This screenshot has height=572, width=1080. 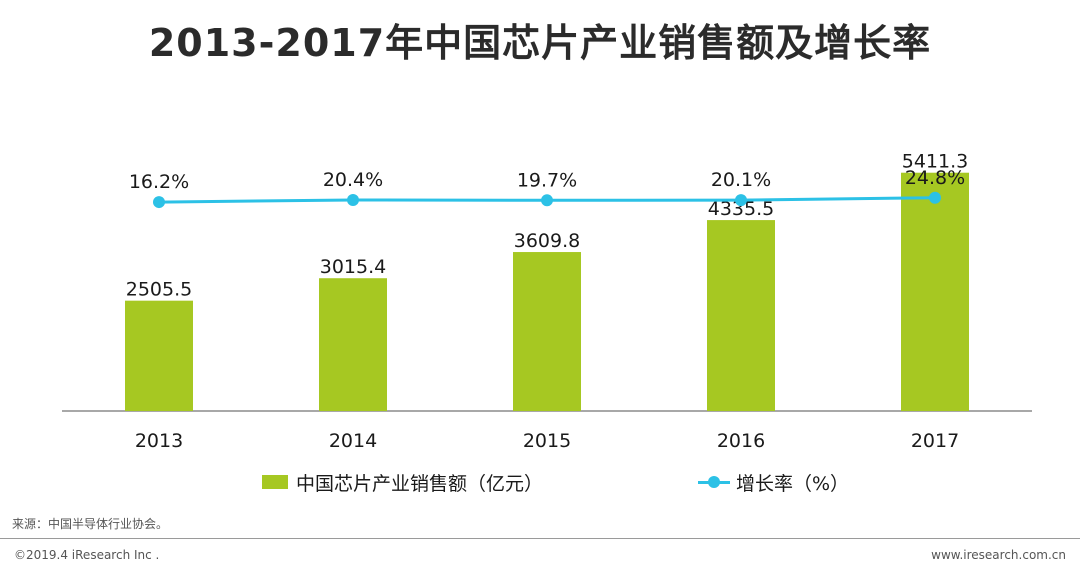 I want to click on legend-item-growth: 增长率（%）, so click(x=774, y=482).